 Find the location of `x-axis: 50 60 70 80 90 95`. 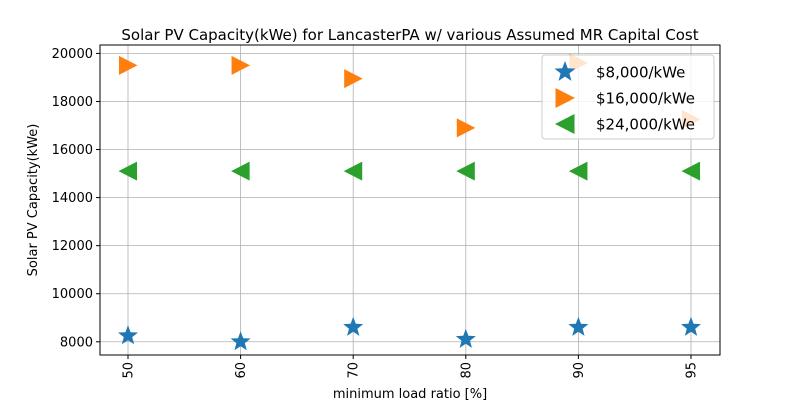

x-axis: 50 60 70 80 90 95 is located at coordinates (411, 367).